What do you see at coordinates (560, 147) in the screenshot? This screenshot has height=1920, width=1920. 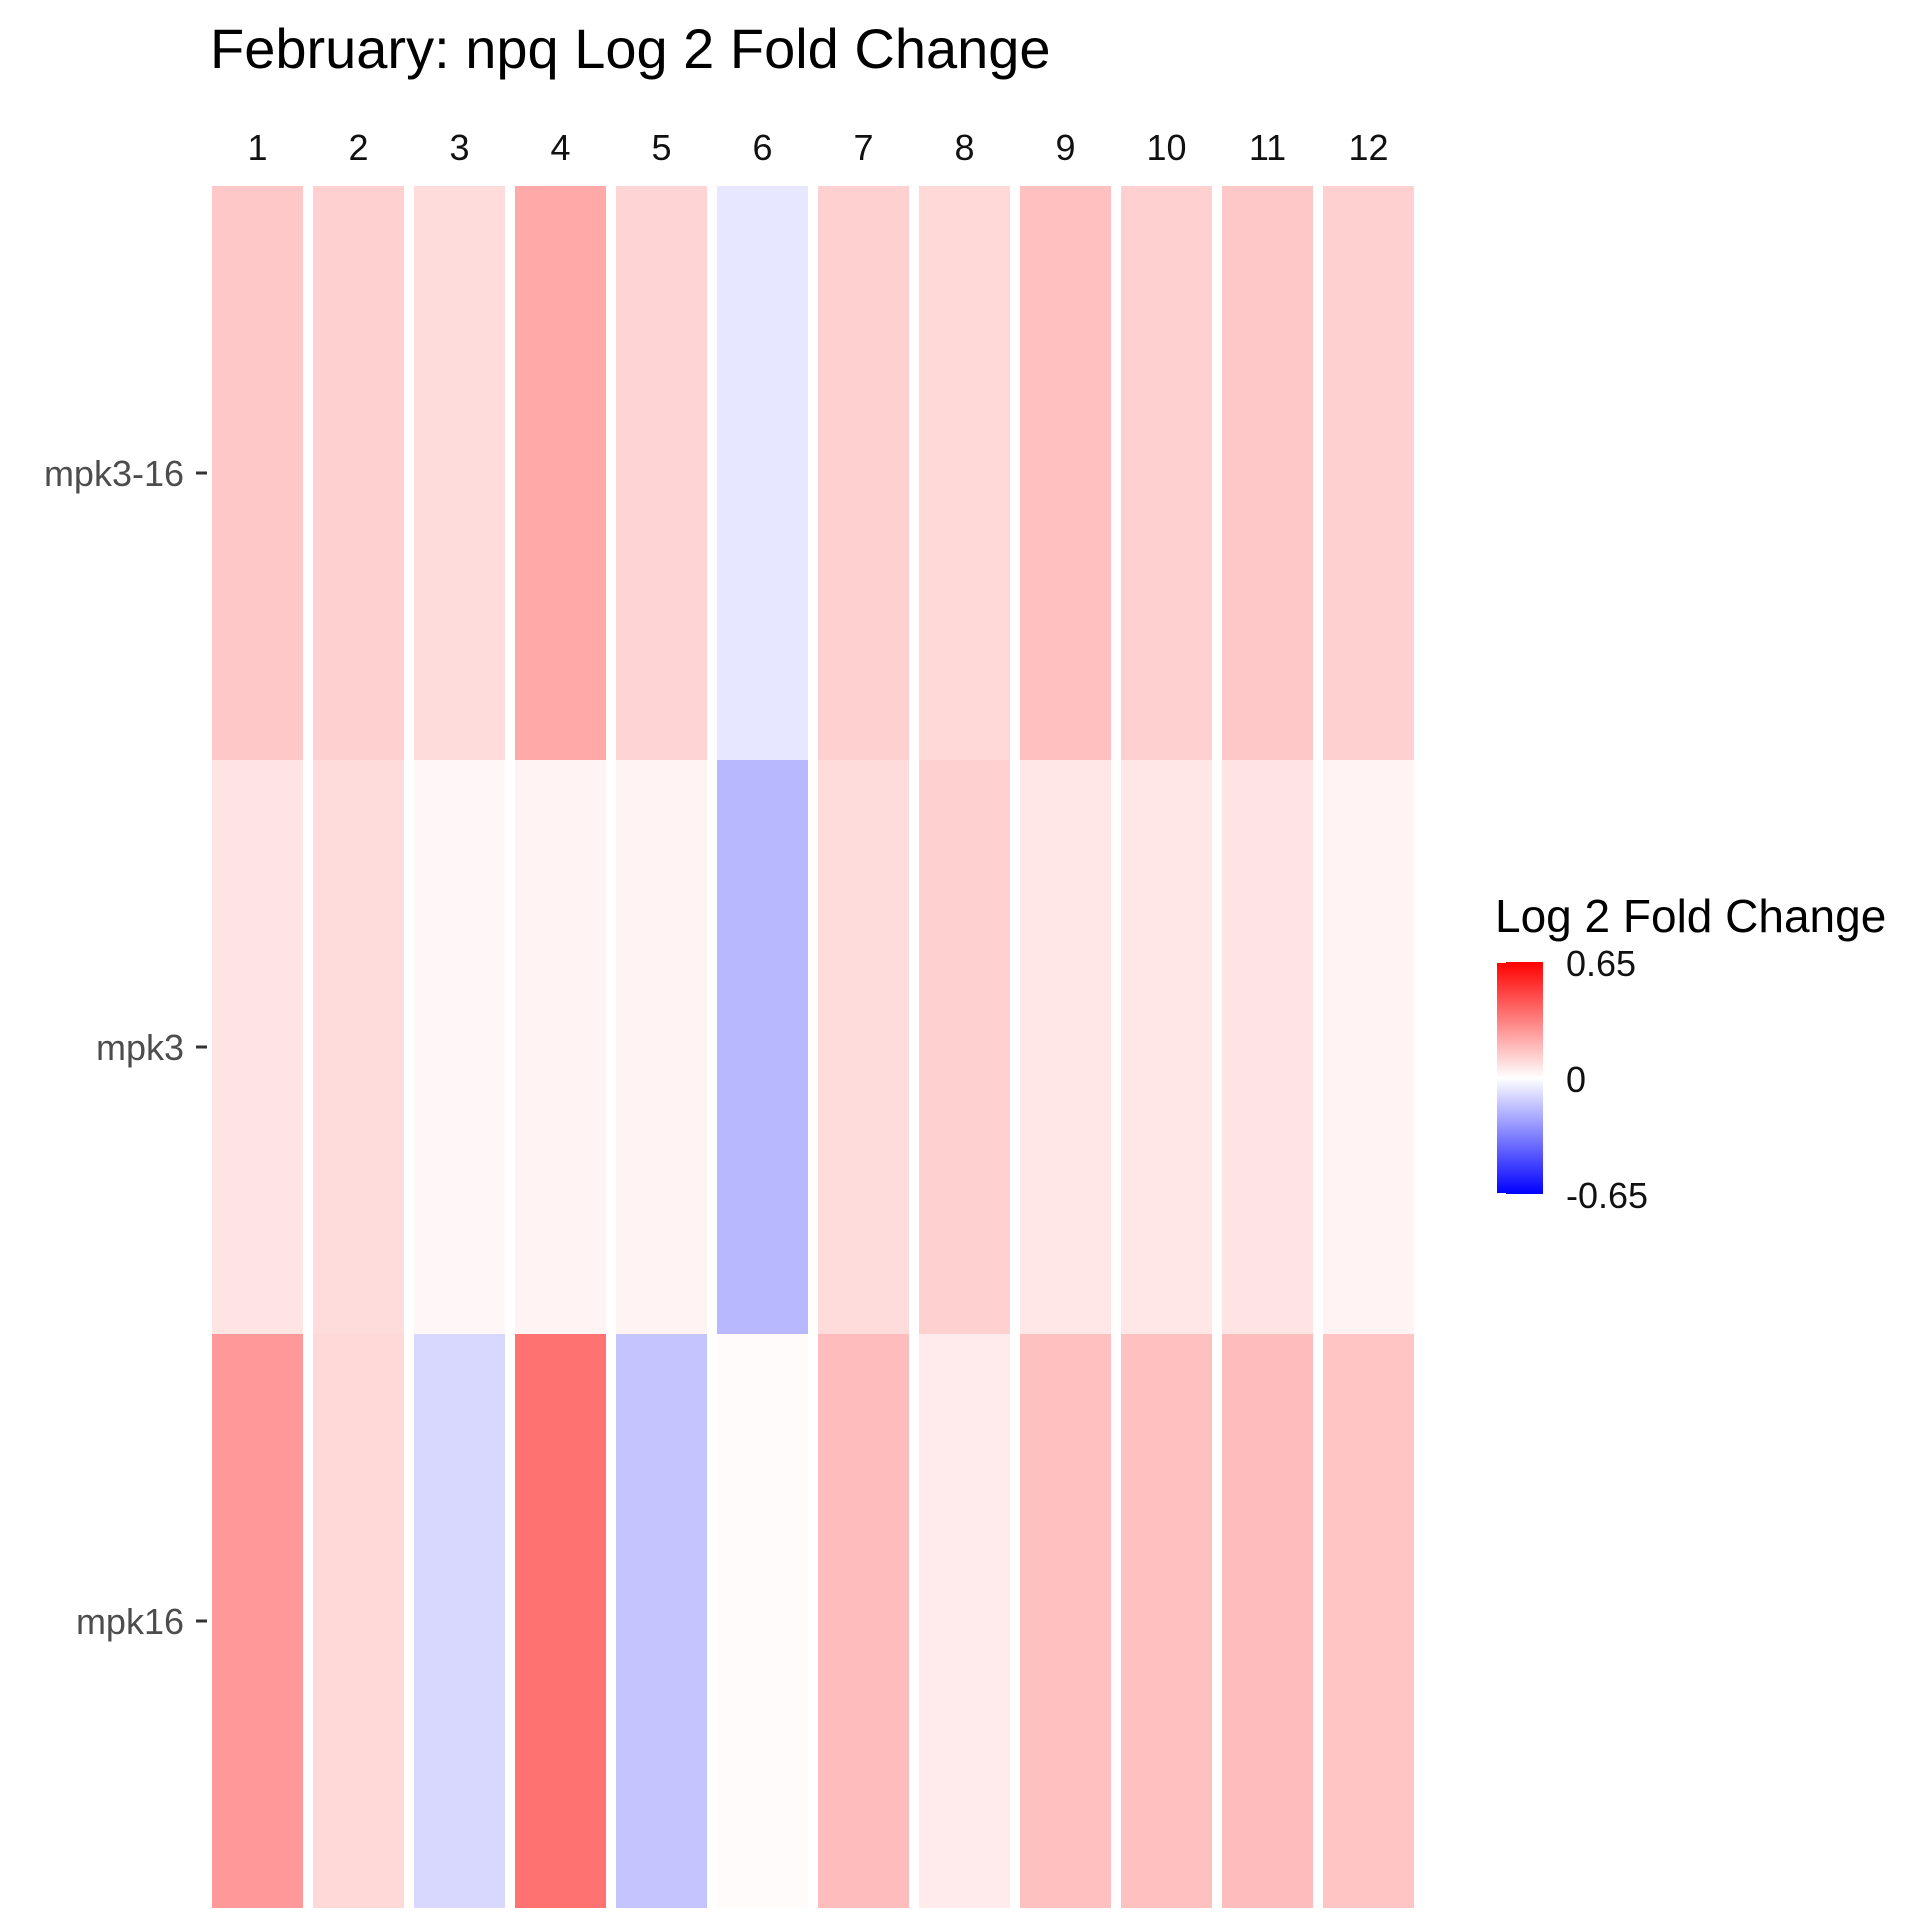 I see `column-label-4: 4` at bounding box center [560, 147].